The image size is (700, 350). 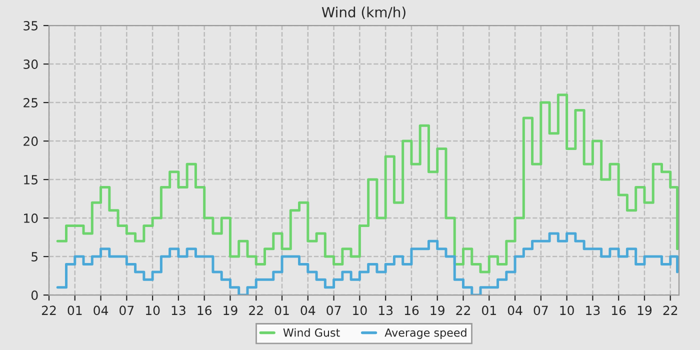 I want to click on legend-label: Wind Gust, so click(x=311, y=332).